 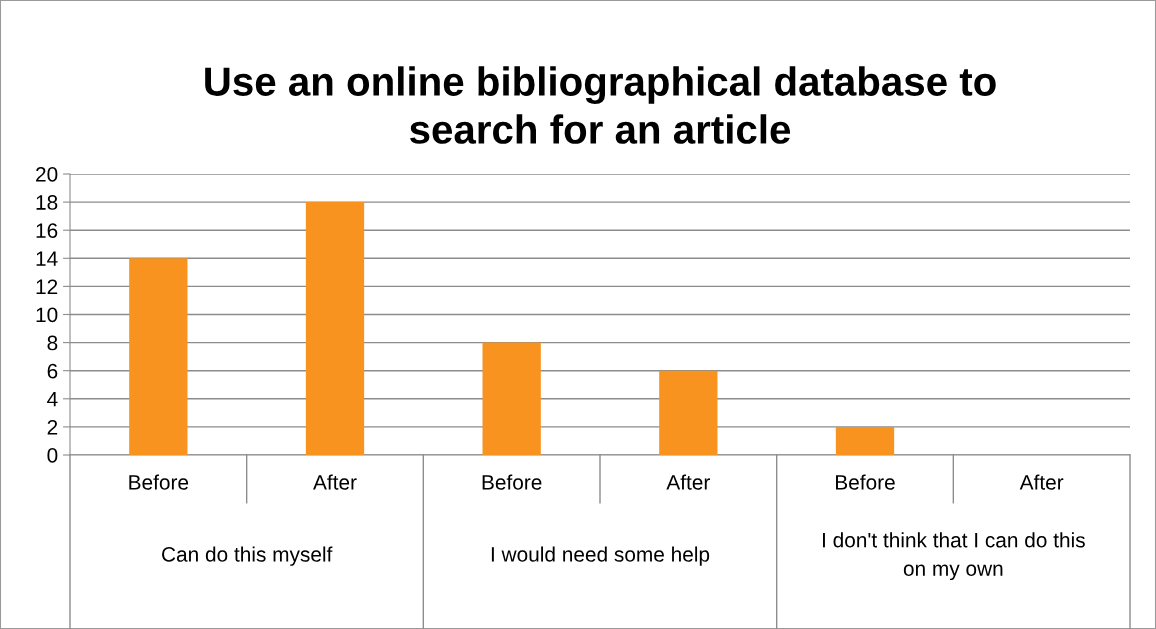 I want to click on y-tick-label: 0, so click(x=52, y=455).